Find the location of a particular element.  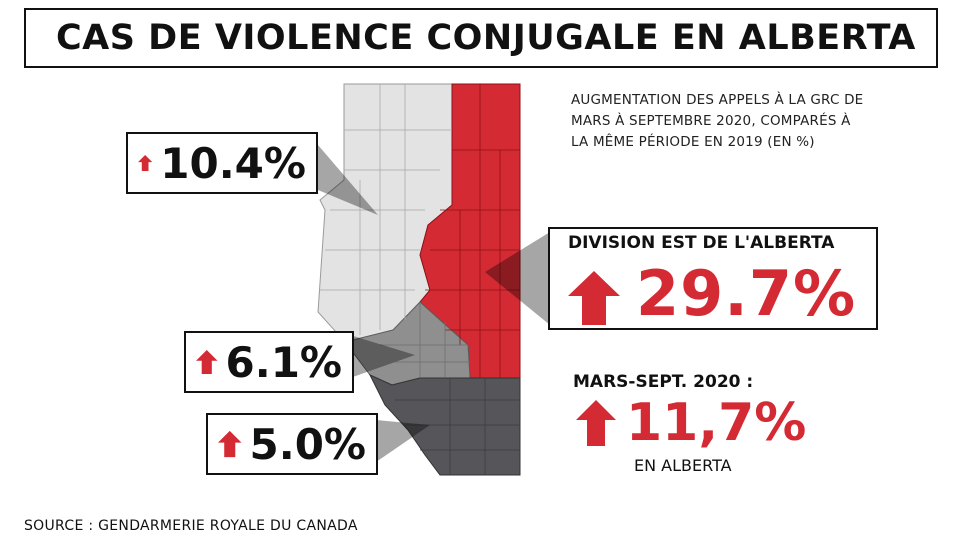

central-percentage: 6.1% is located at coordinates (283, 362).